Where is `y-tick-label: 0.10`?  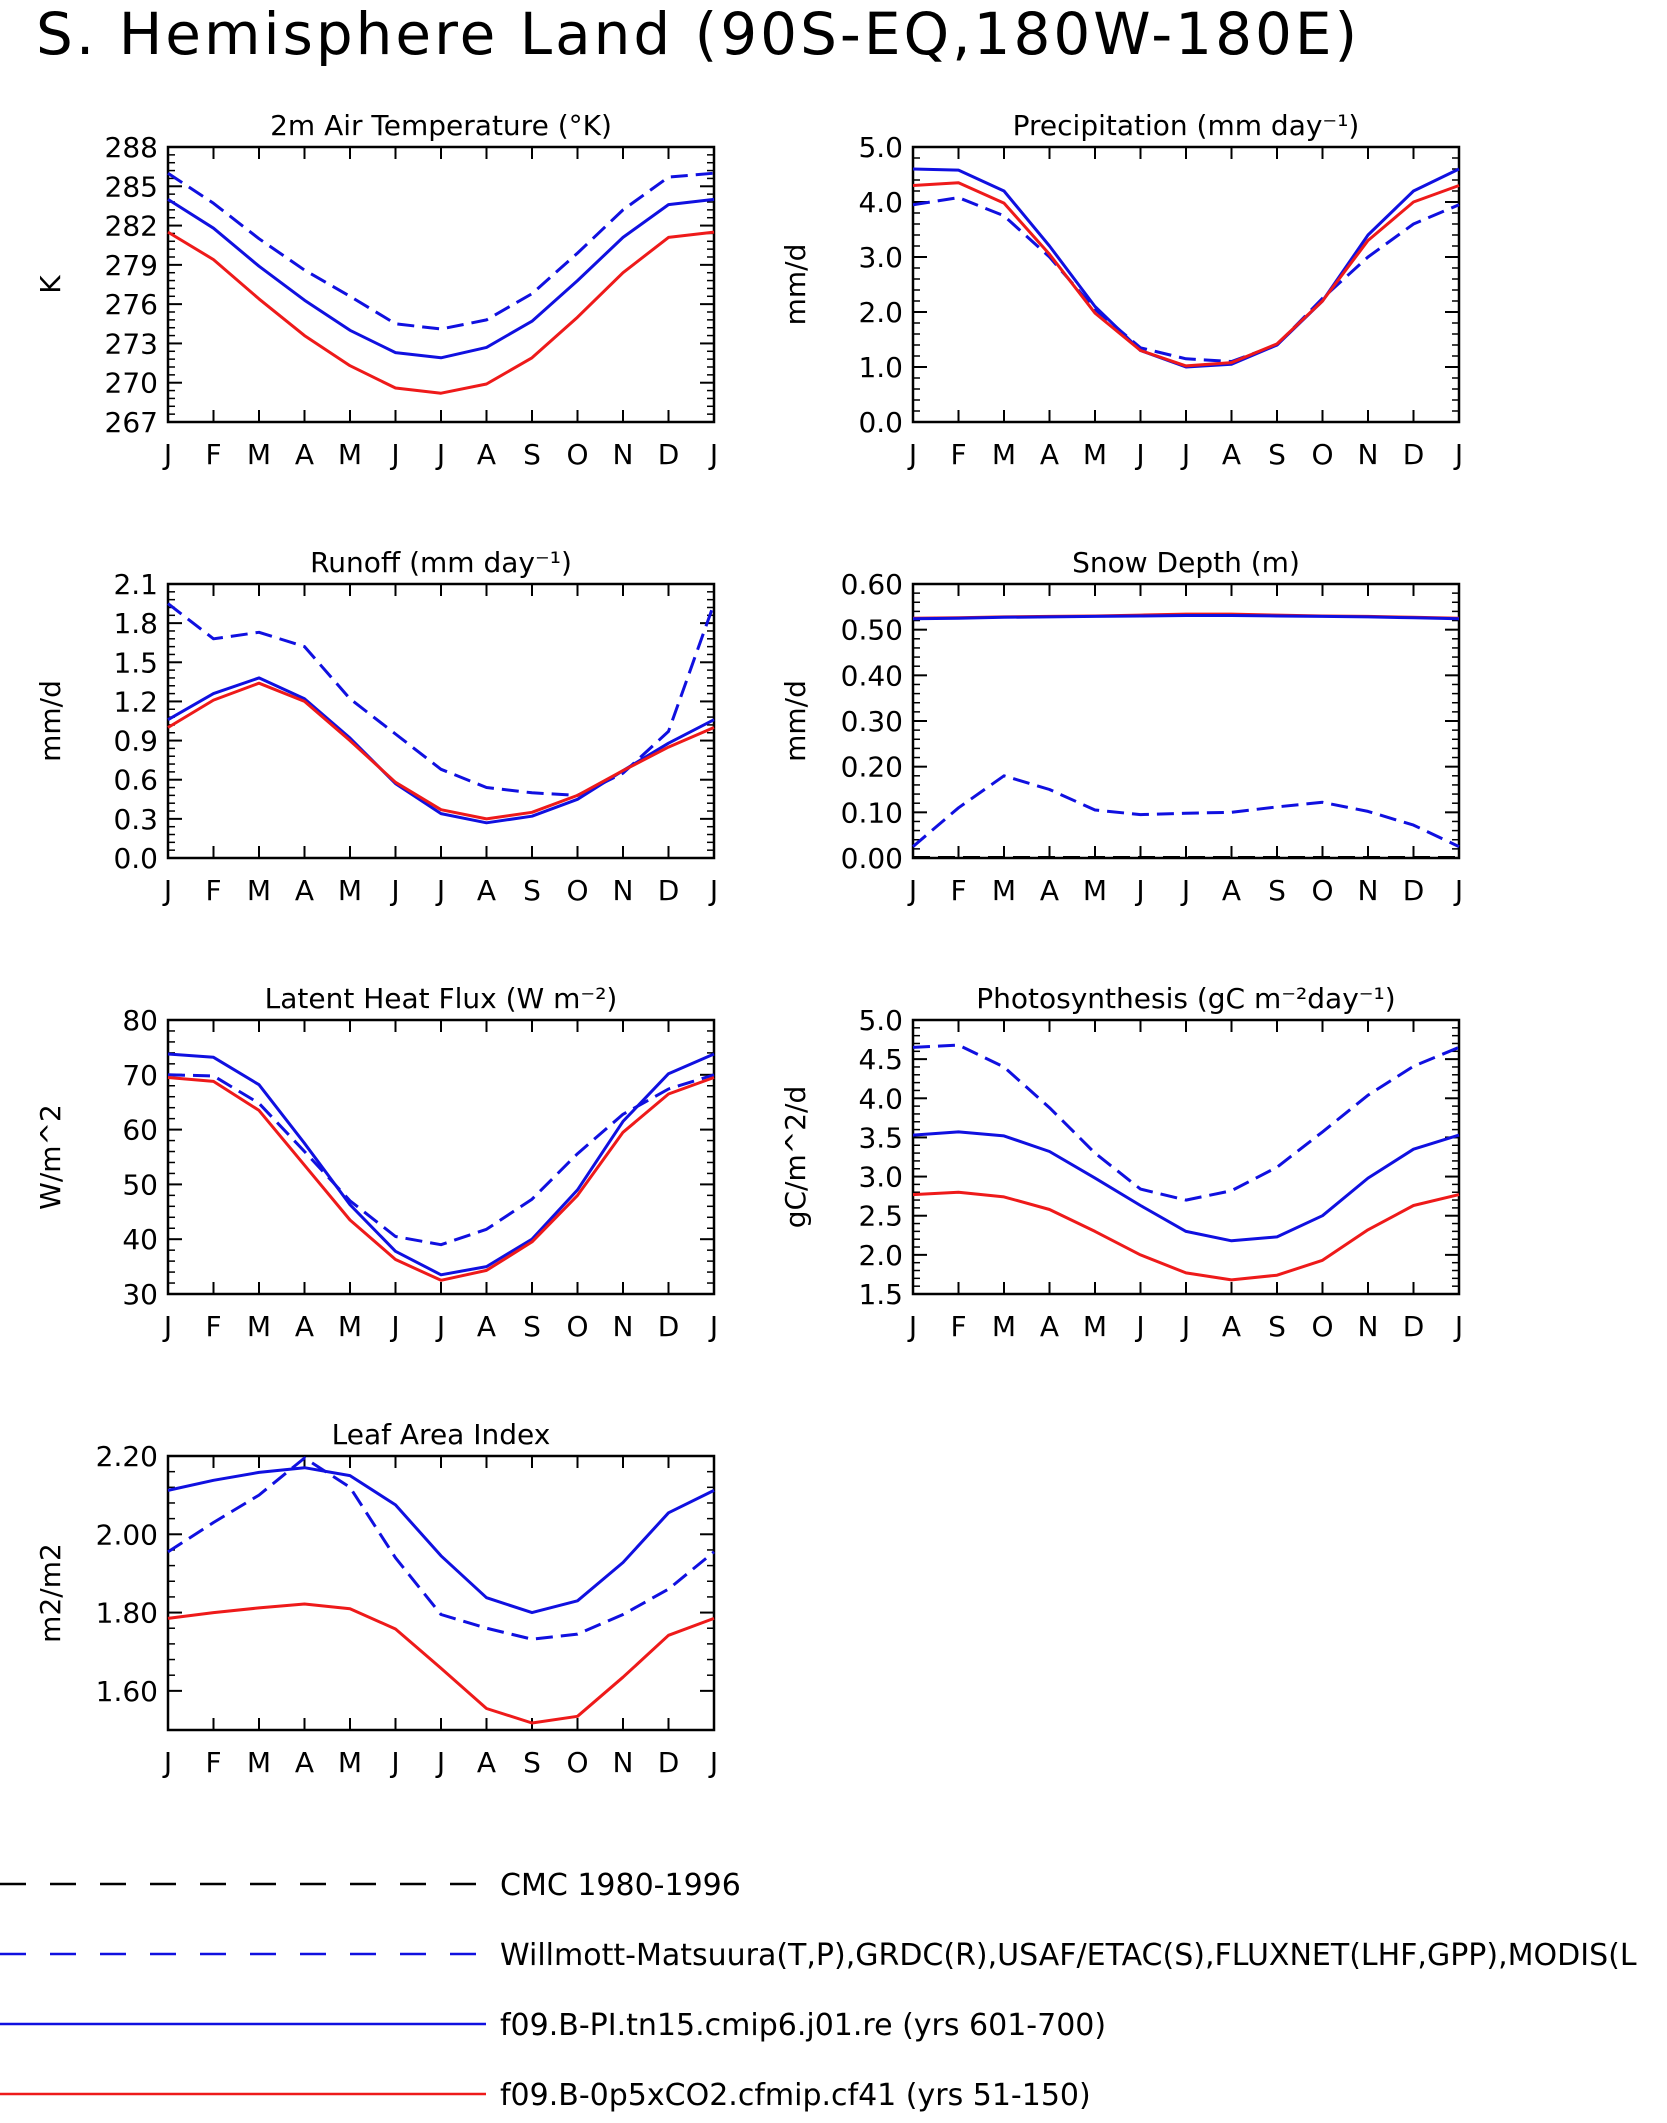 y-tick-label: 0.10 is located at coordinates (872, 812).